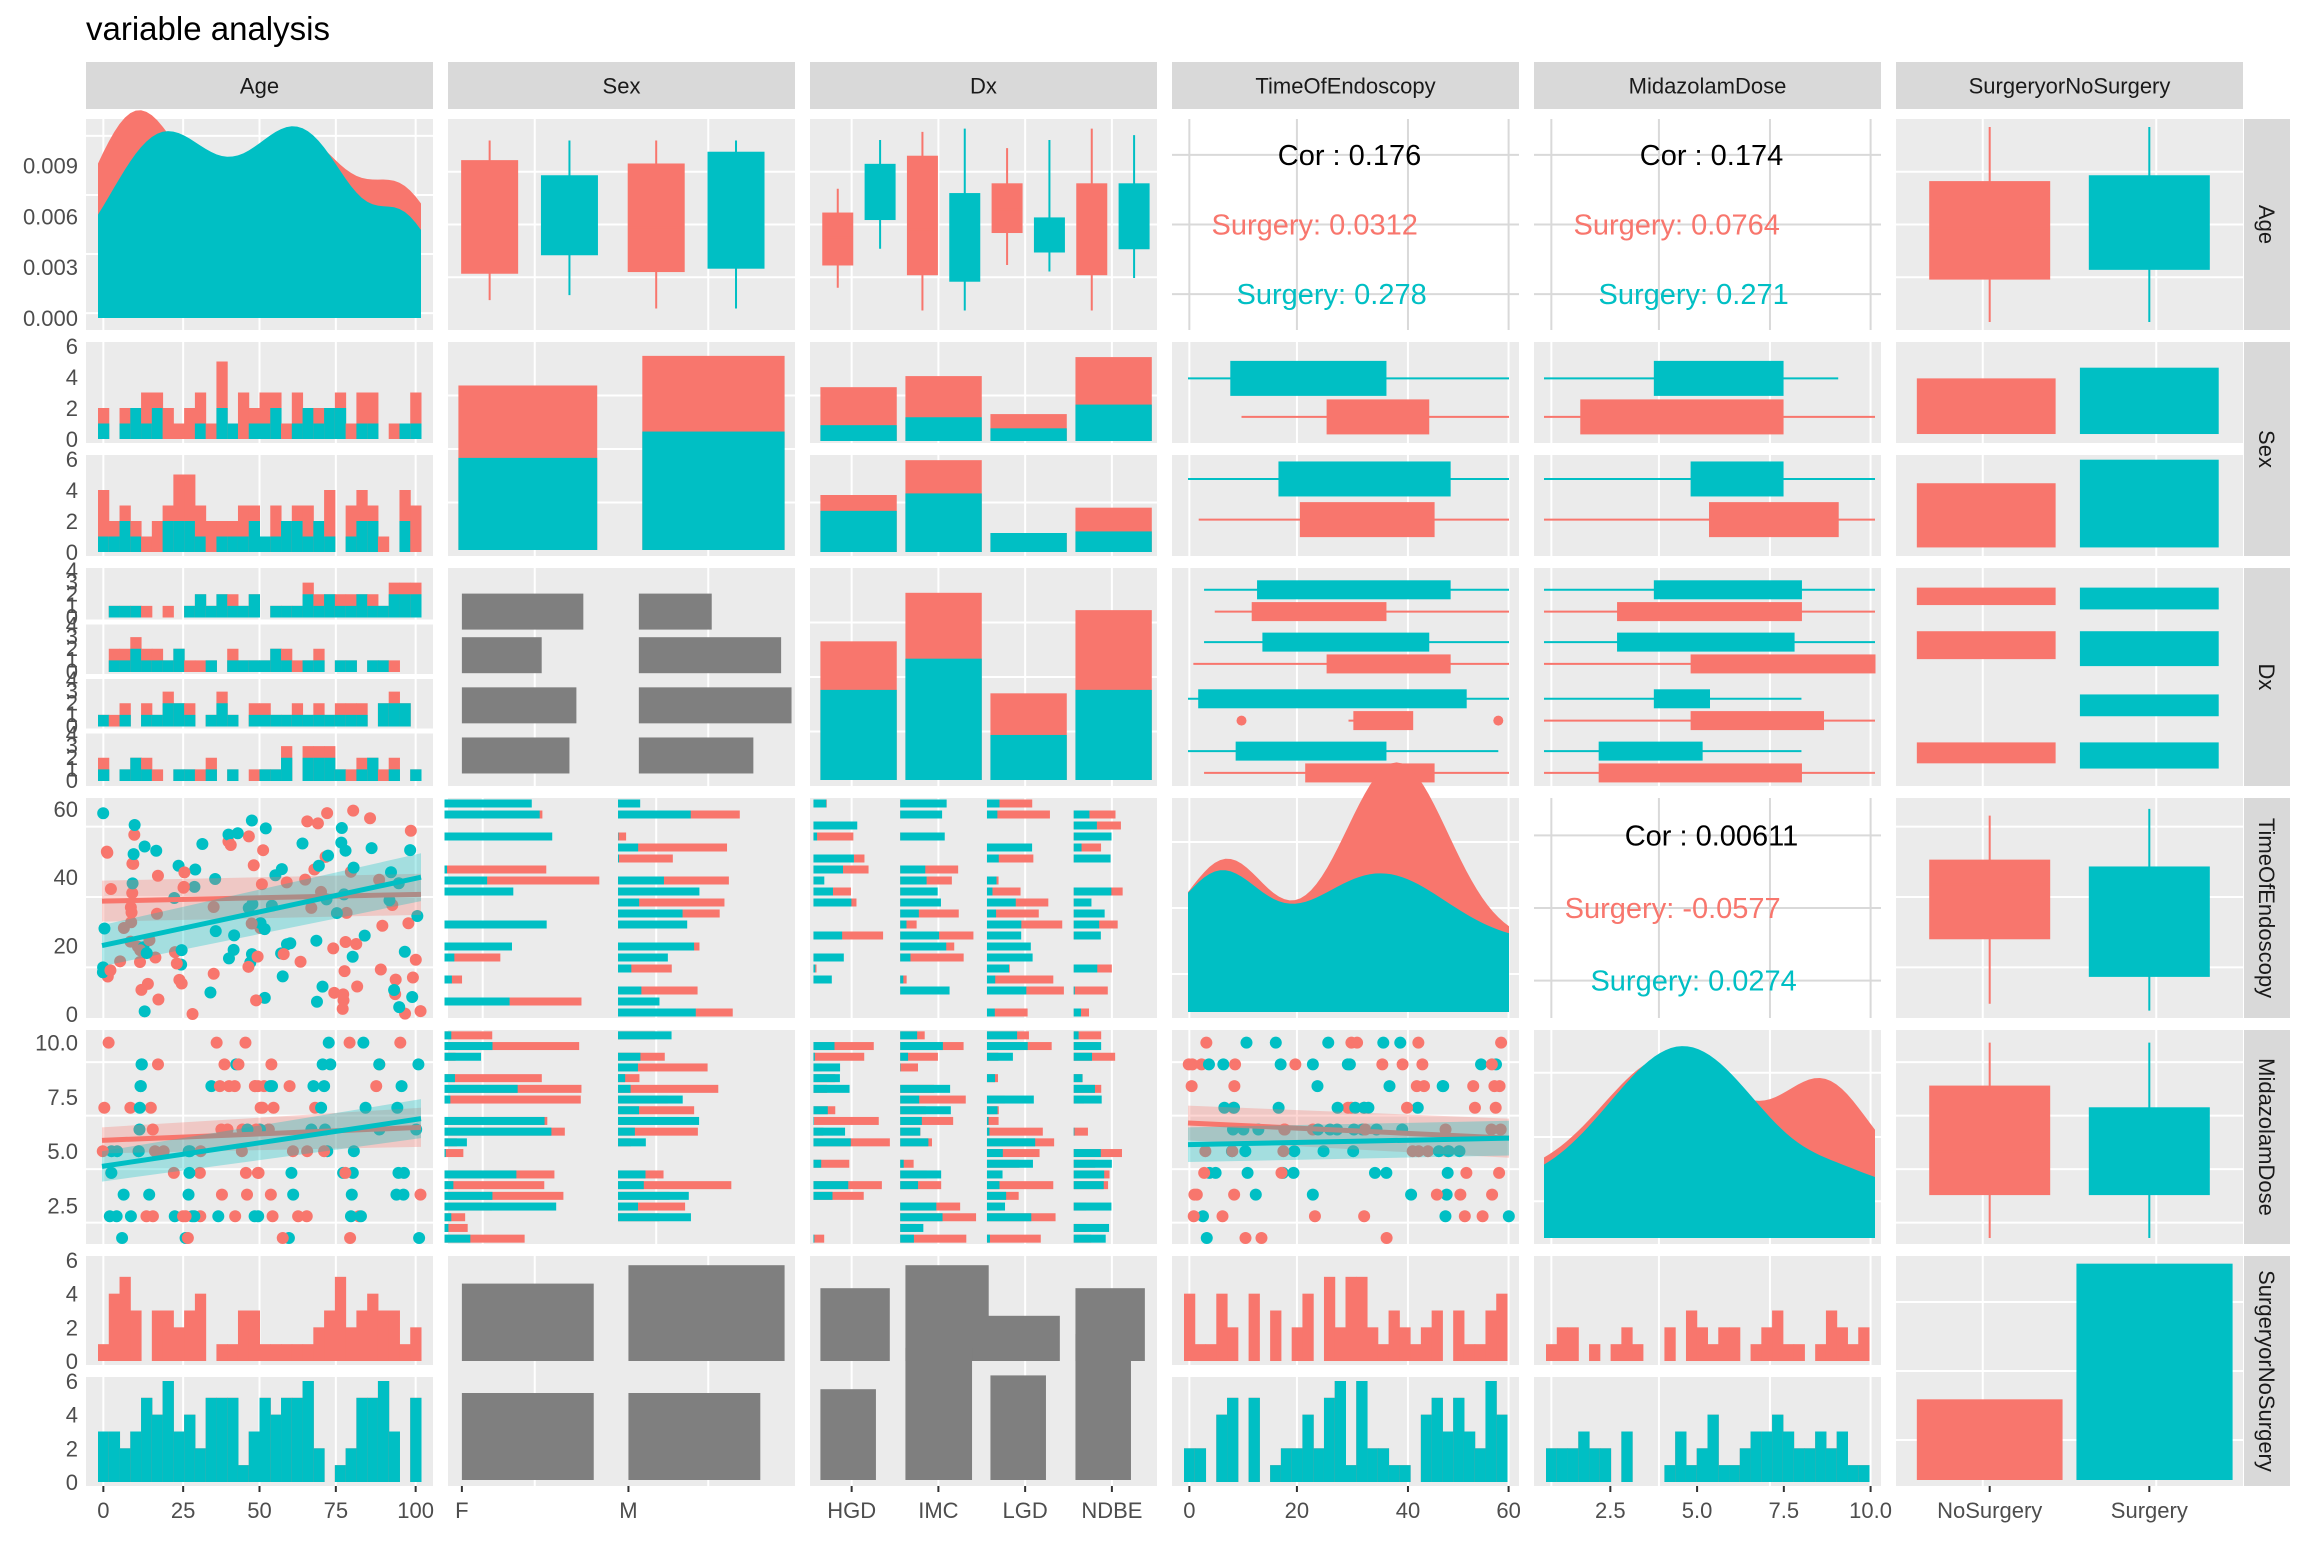 The height and width of the screenshot is (1541, 2304). Describe the element at coordinates (336, 1510) in the screenshot. I see `x-tick-label: 75` at that location.